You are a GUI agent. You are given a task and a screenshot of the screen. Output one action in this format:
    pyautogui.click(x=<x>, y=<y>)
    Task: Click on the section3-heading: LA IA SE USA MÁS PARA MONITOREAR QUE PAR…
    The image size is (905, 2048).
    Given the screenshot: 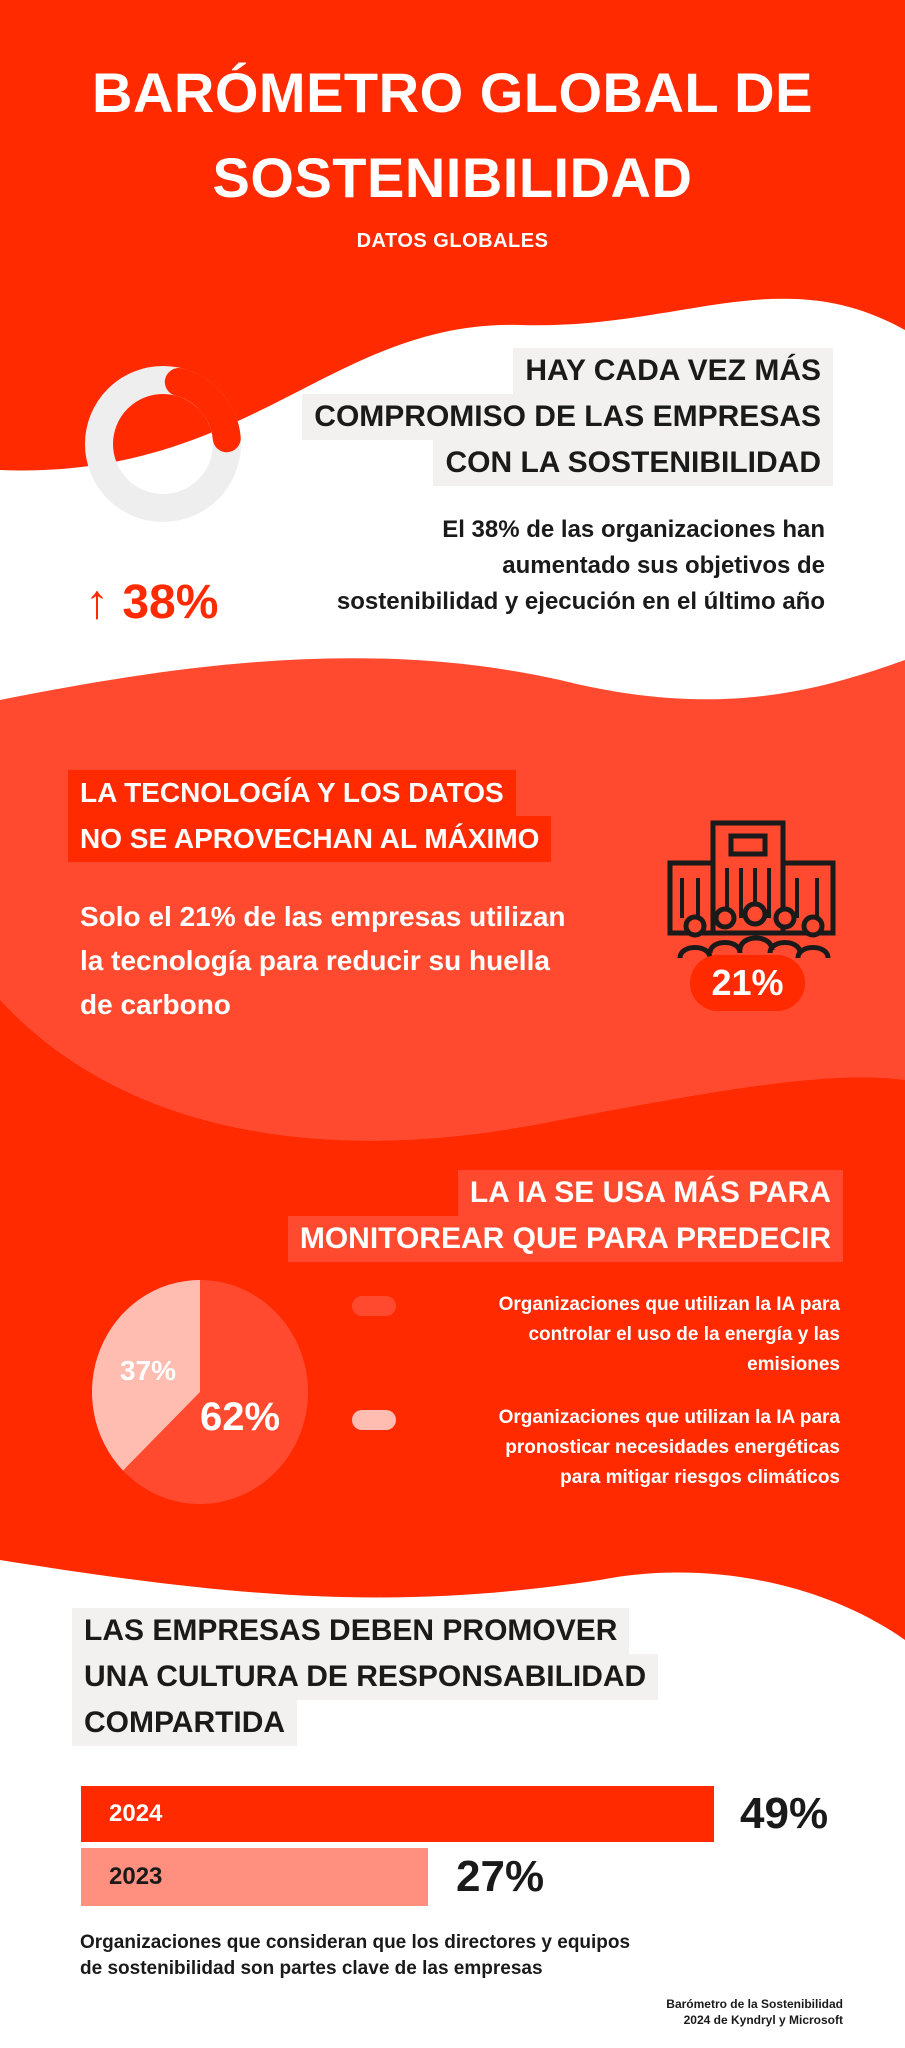 What is the action you would take?
    pyautogui.click(x=533, y=1216)
    